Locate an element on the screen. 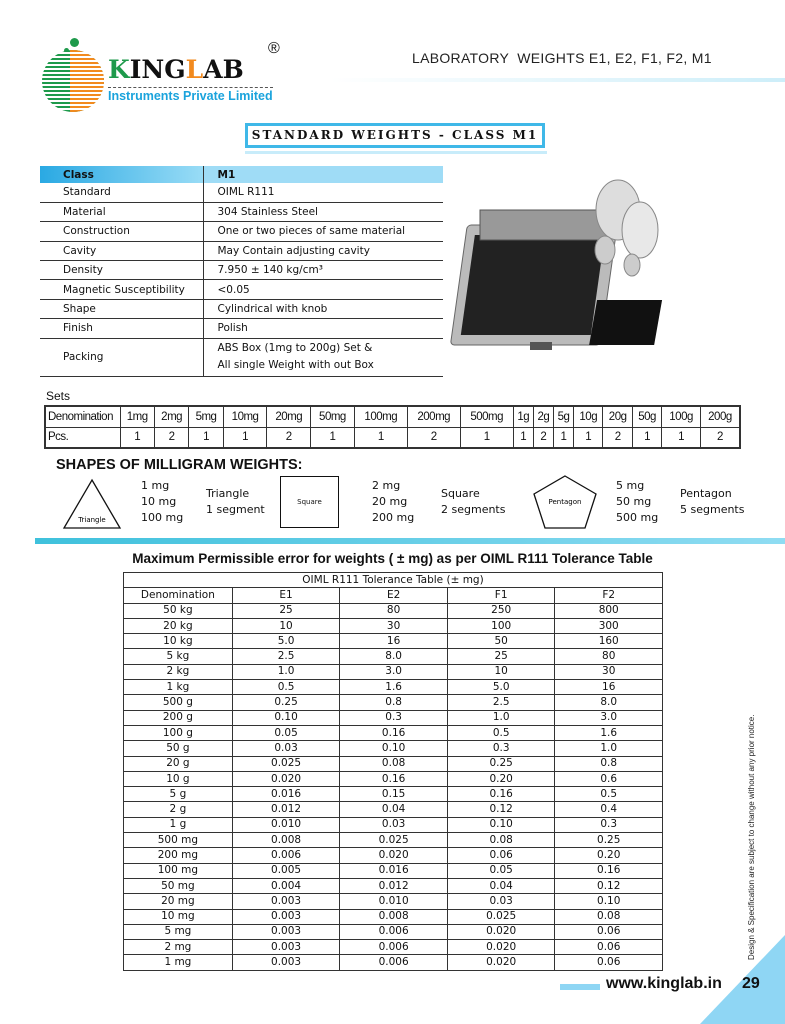  table-cell: 5.0 is located at coordinates (501, 687).